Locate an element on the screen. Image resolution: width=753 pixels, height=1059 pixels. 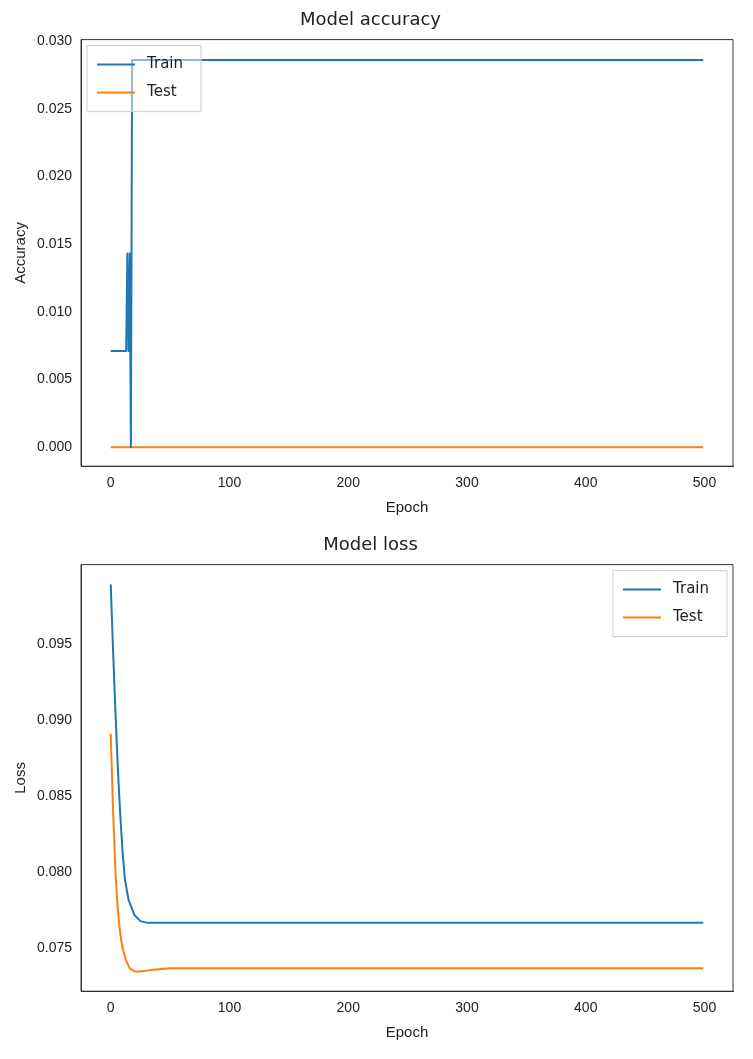
y-axis-title: Accuracy is located at coordinates (20, 252).